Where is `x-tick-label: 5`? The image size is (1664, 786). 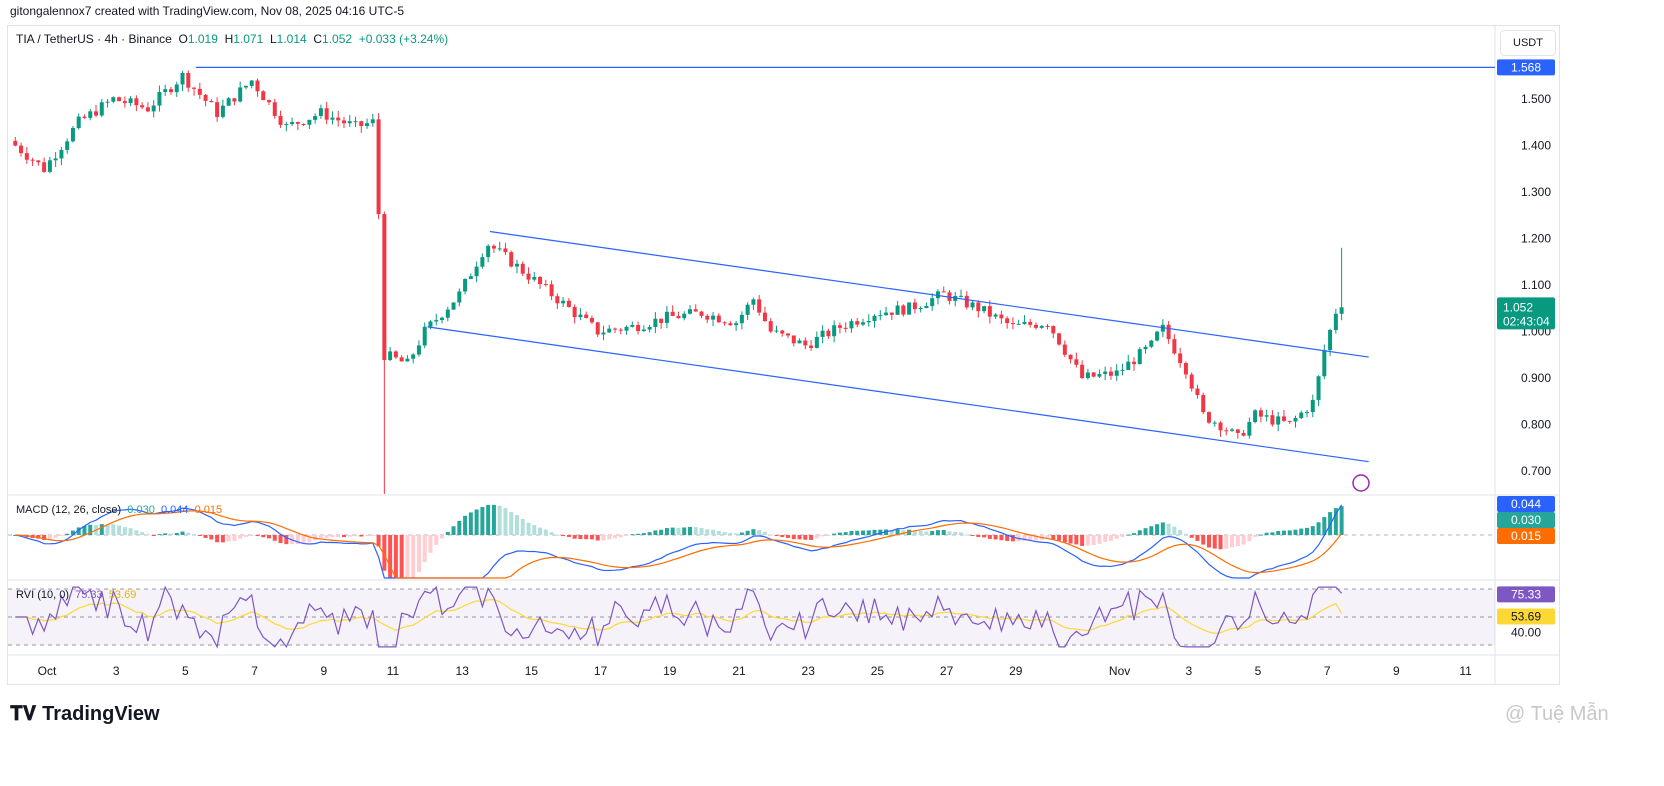 x-tick-label: 5 is located at coordinates (1258, 671).